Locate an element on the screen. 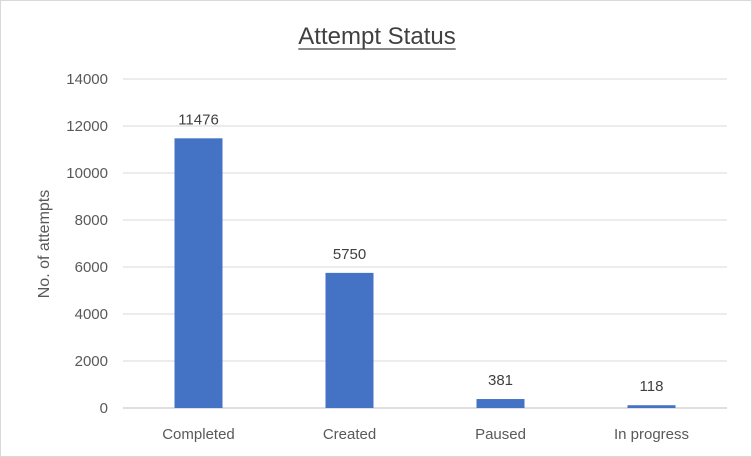  bar-completed is located at coordinates (198, 273).